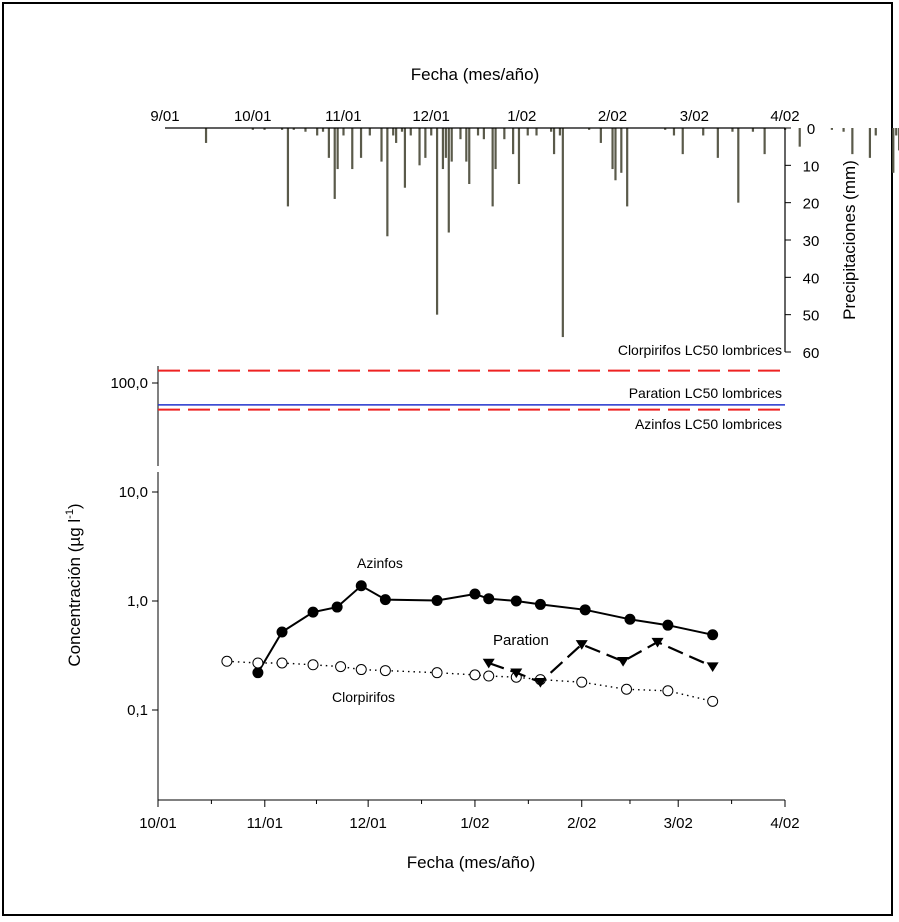 The height and width of the screenshot is (922, 899). What do you see at coordinates (811, 353) in the screenshot?
I see `precip-y-tick-label: 60` at bounding box center [811, 353].